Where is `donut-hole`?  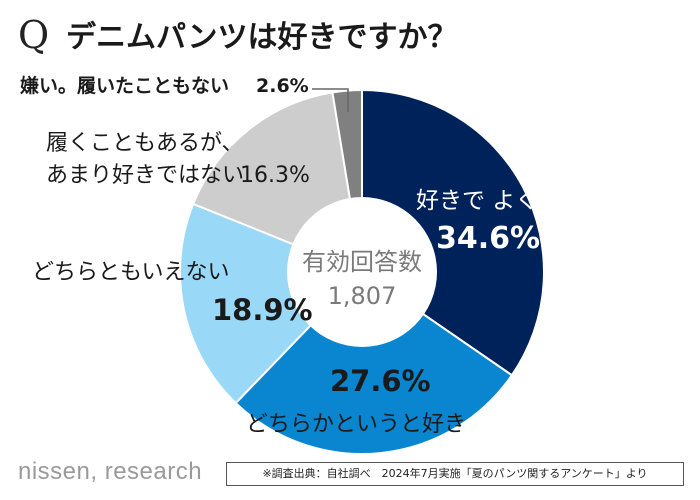 donut-hole is located at coordinates (362, 272).